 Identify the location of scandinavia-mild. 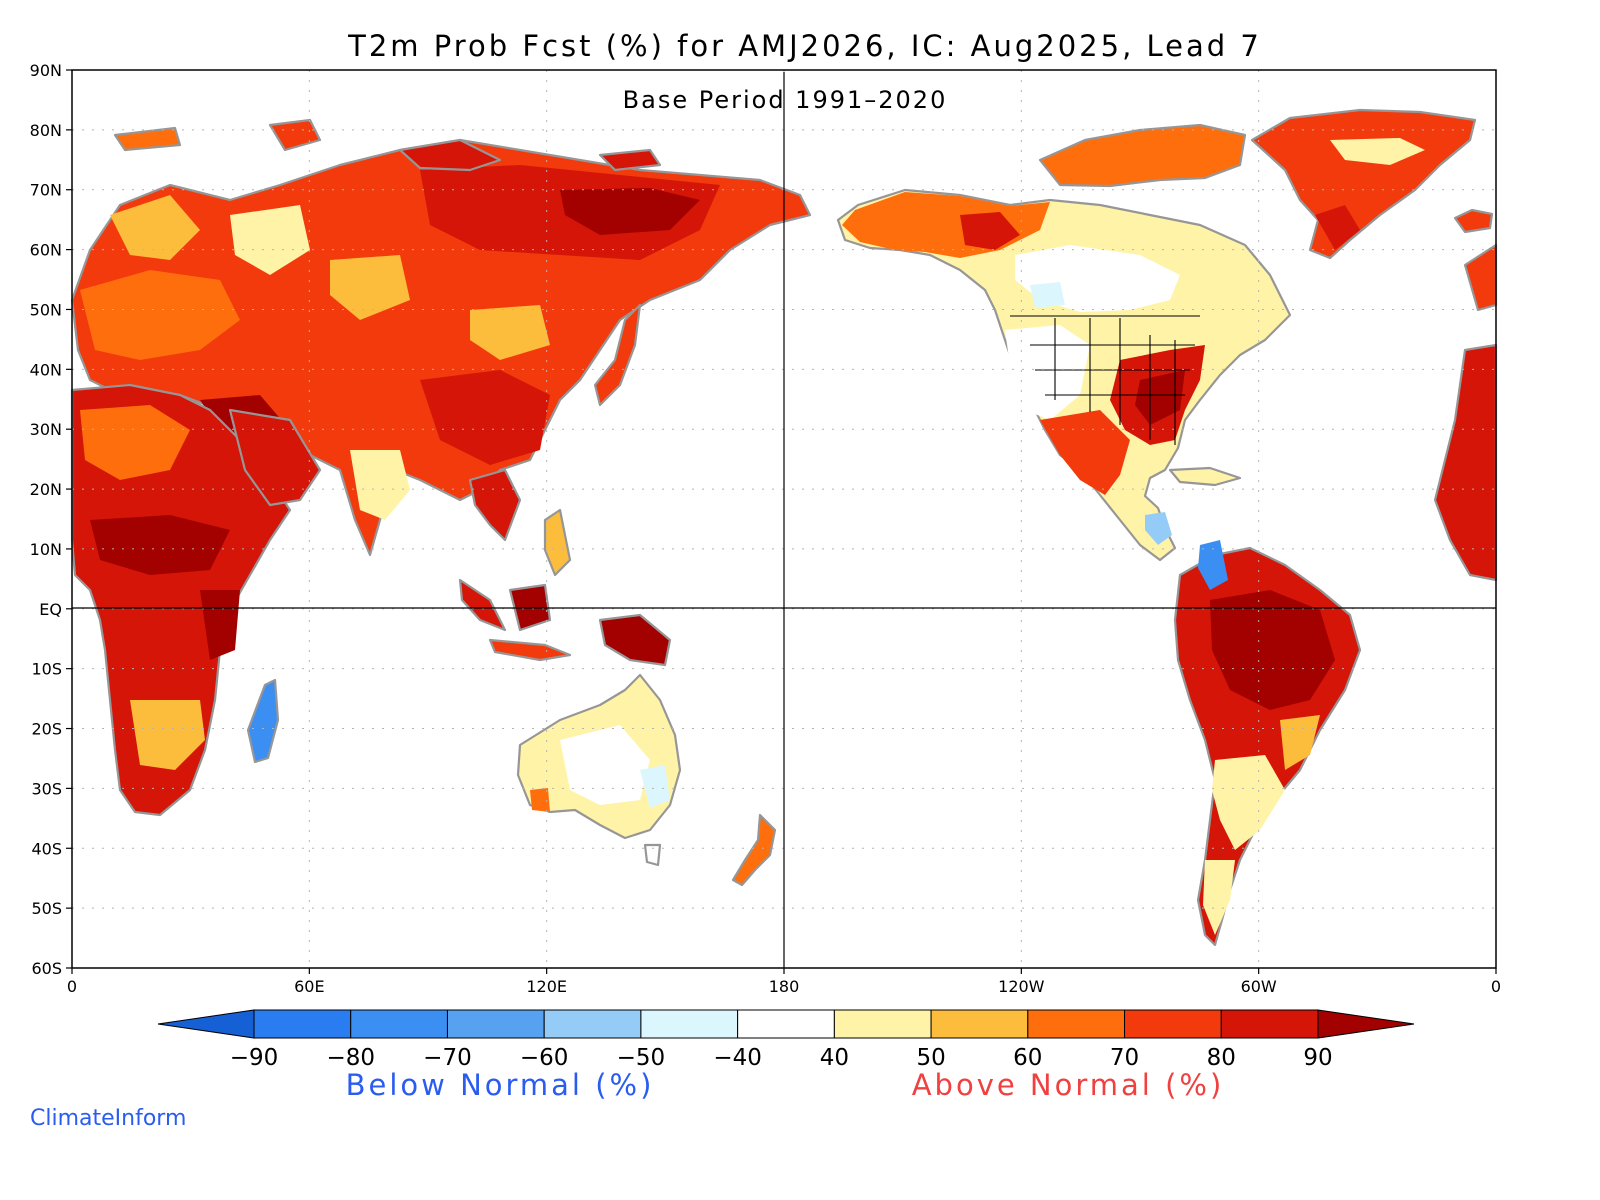
(155, 227).